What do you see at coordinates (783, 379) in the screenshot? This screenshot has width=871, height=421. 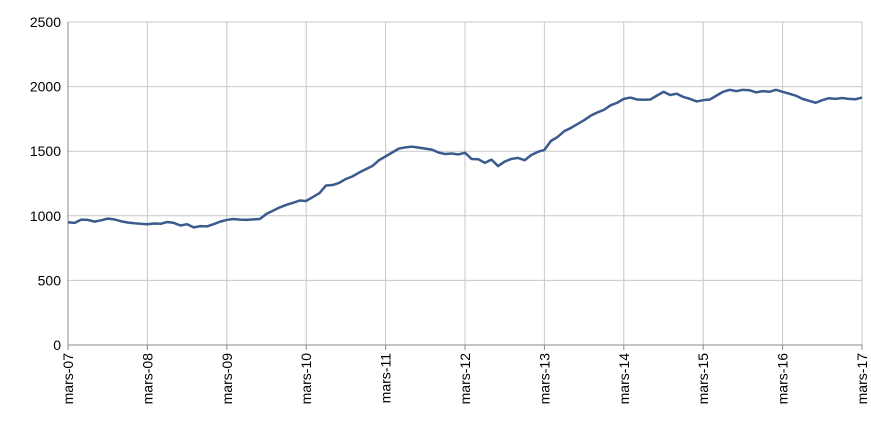 I see `x-tick-label: mars-16` at bounding box center [783, 379].